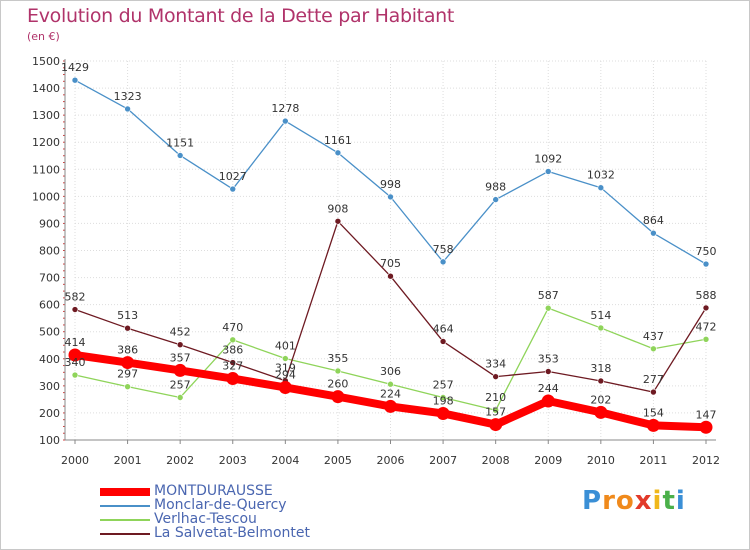 The image size is (750, 550). I want to click on y-tick-label: 800, so click(49, 251).